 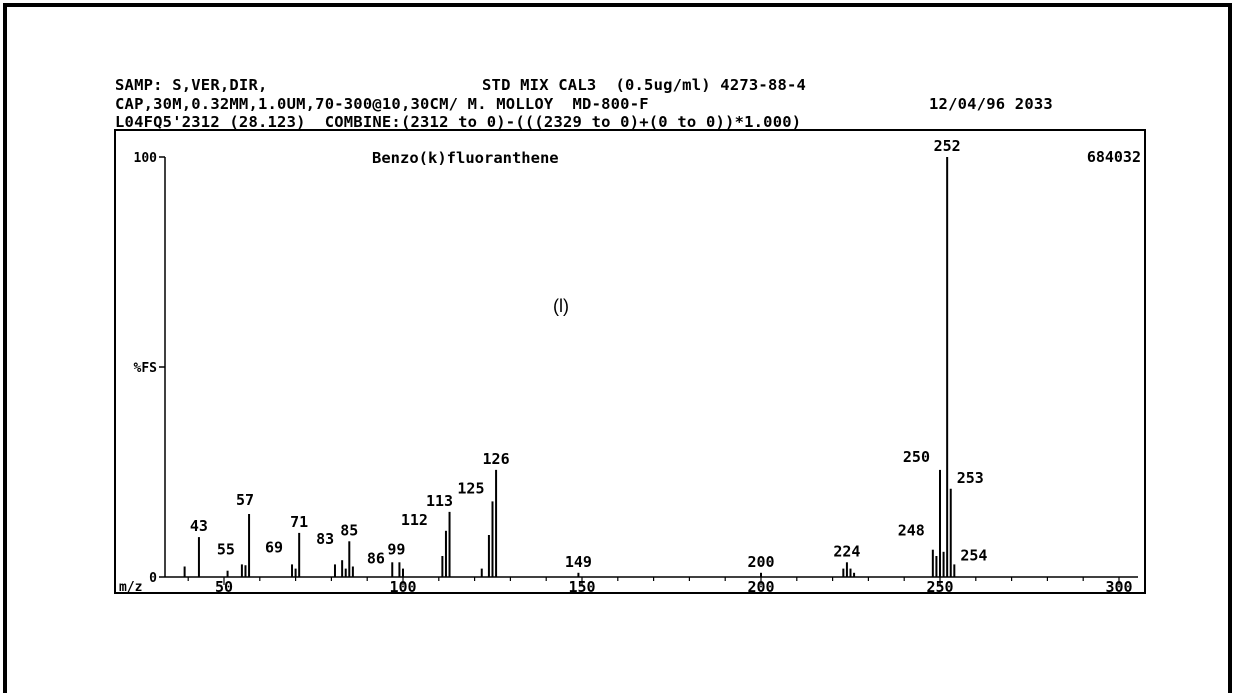 What do you see at coordinates (224, 587) in the screenshot?
I see `x-tick-label: 50` at bounding box center [224, 587].